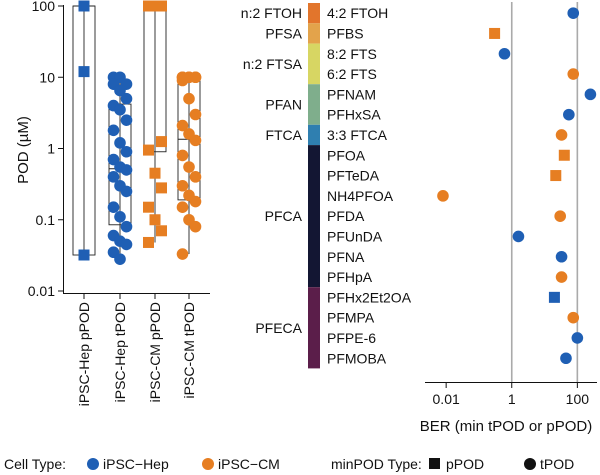  Describe the element at coordinates (46, 220) in the screenshot. I see `pod-y-tick-label: 0.1` at that location.